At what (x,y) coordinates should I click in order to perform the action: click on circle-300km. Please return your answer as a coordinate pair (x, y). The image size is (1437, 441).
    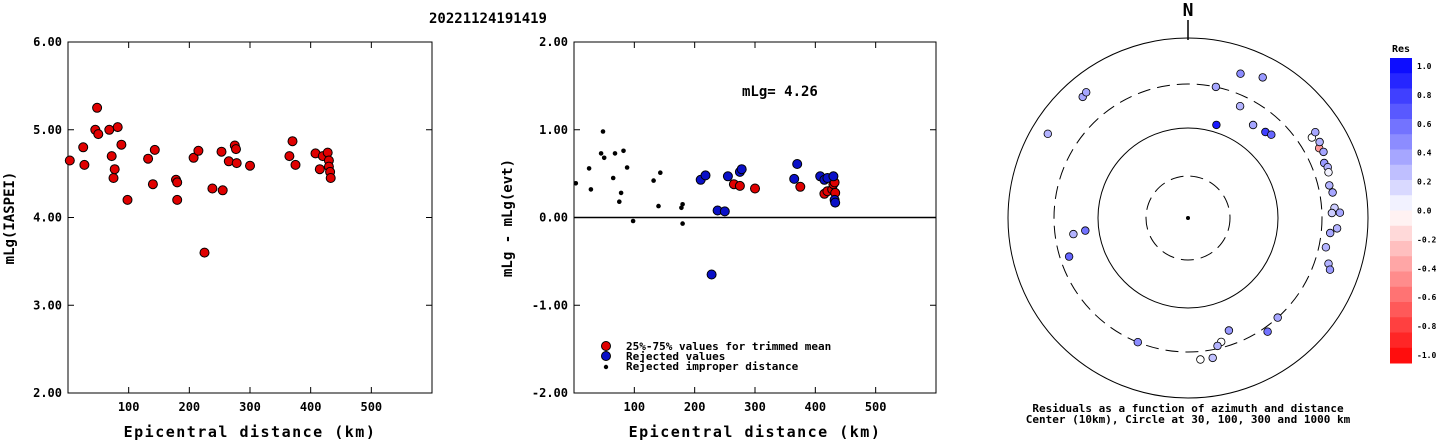
    Looking at the image, I should click on (1188, 218).